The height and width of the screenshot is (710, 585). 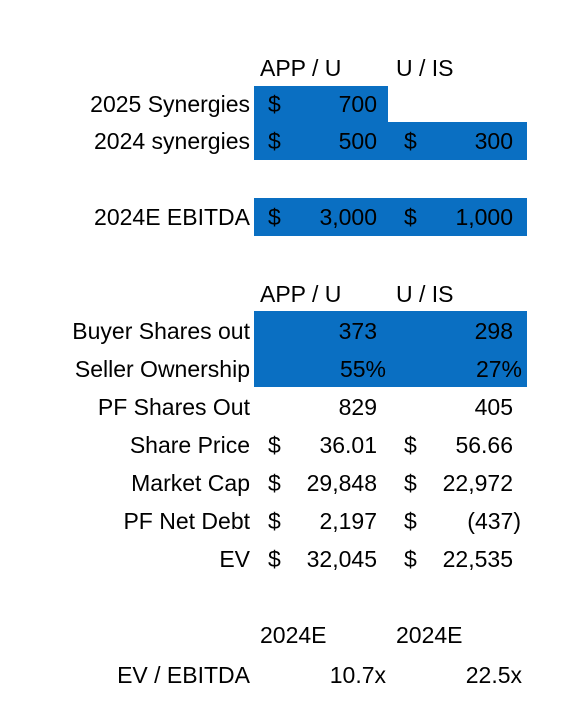 What do you see at coordinates (341, 559) in the screenshot?
I see `value-ev-app-u: 32,045` at bounding box center [341, 559].